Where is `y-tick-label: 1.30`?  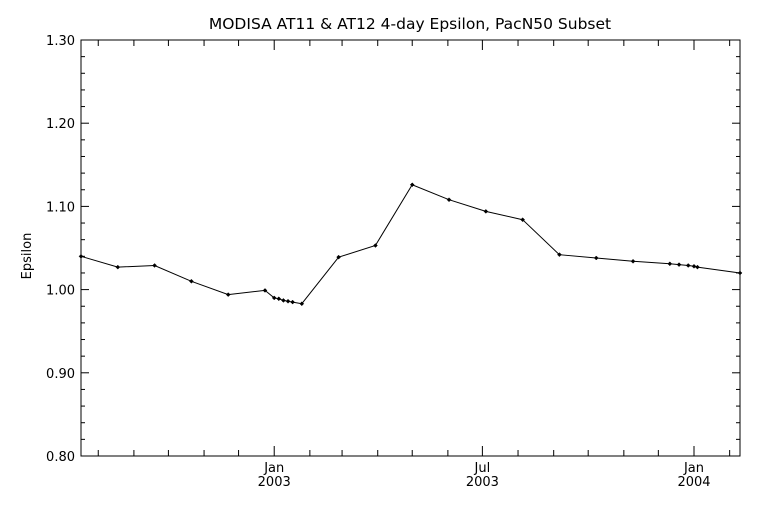 y-tick-label: 1.30 is located at coordinates (60, 41).